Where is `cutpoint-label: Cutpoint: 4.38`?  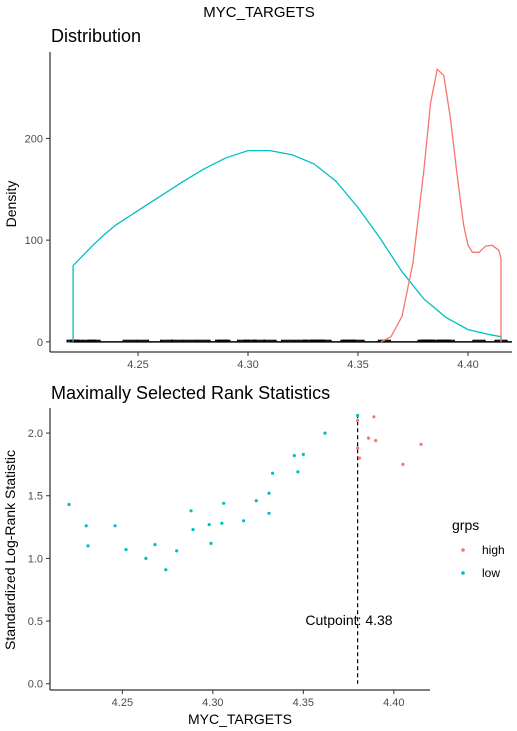
cutpoint-label: Cutpoint: 4.38 is located at coordinates (348, 620).